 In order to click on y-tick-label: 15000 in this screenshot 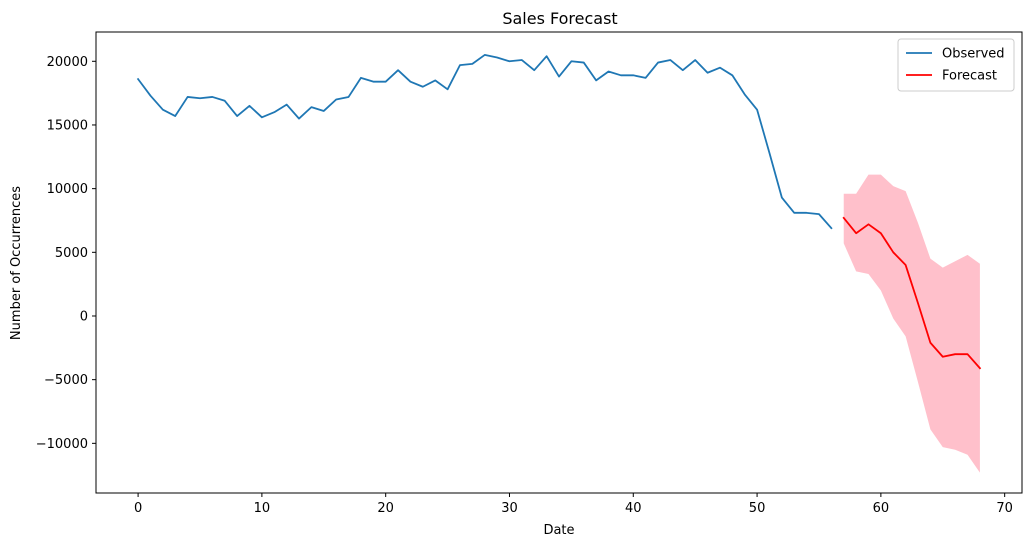, I will do `click(67, 125)`.